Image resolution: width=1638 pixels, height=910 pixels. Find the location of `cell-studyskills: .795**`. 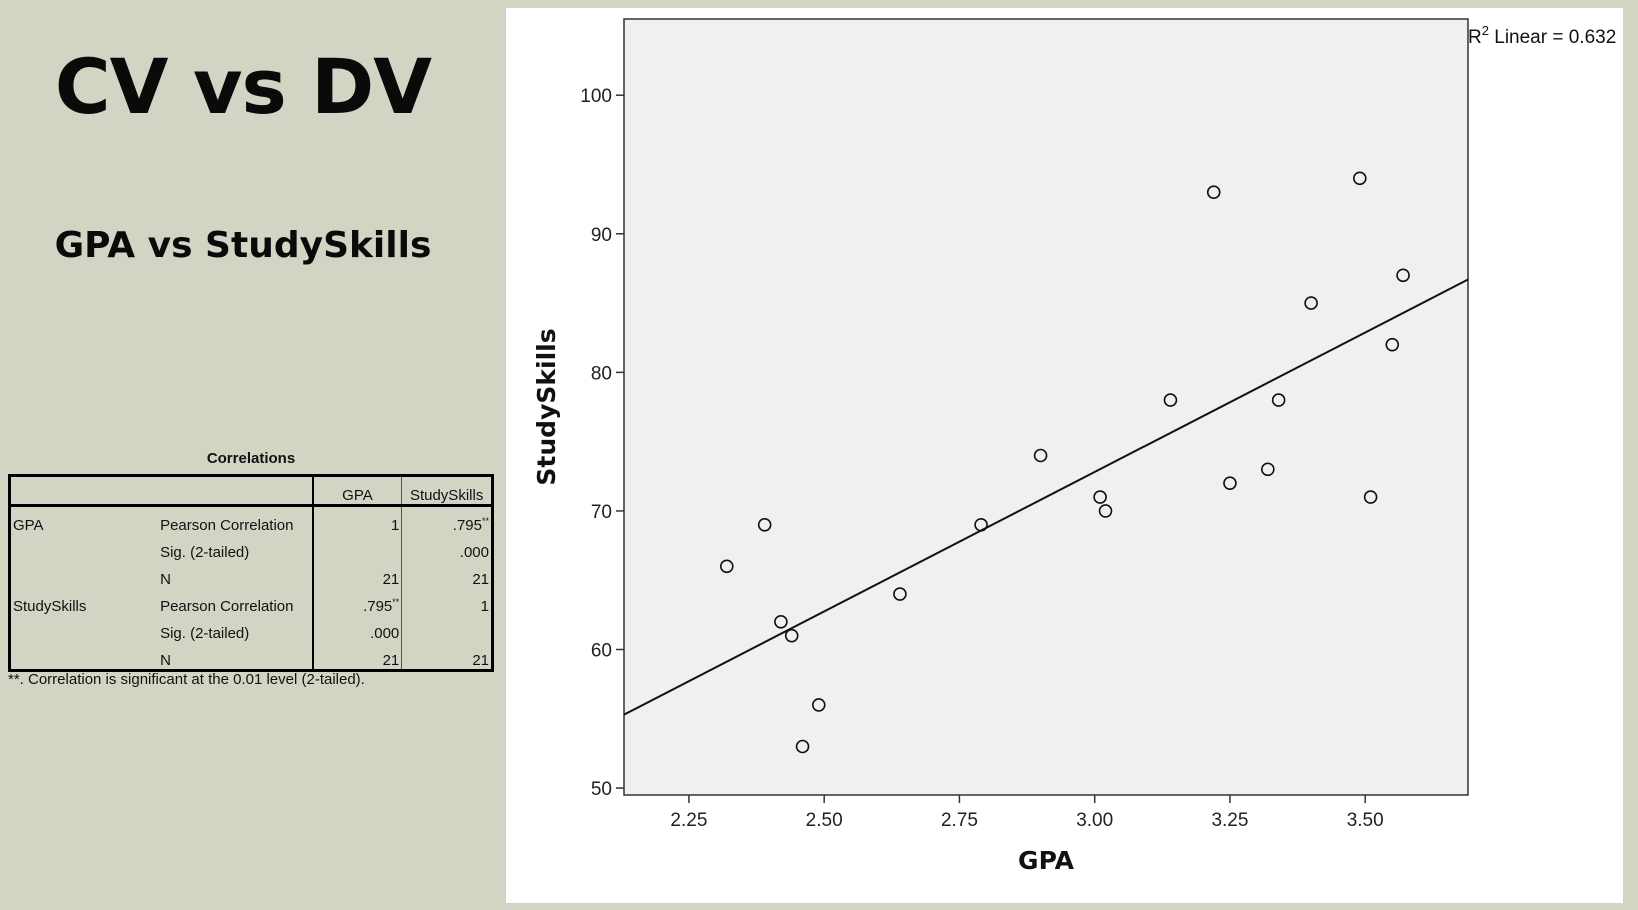

cell-studyskills: .795** is located at coordinates (470, 525).